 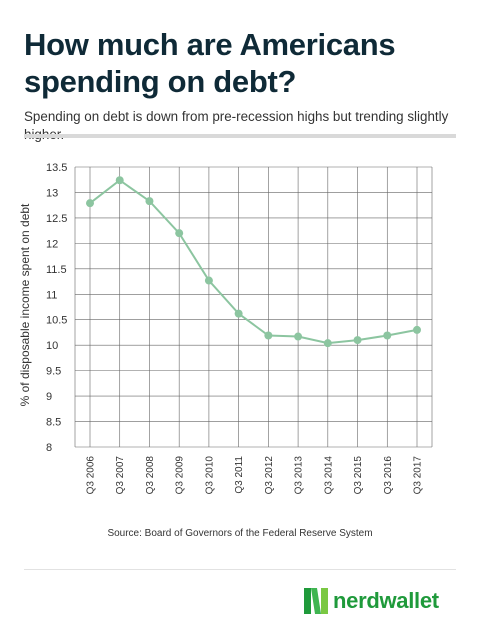 I want to click on x-tick-label: Q3 2010, so click(x=209, y=475).